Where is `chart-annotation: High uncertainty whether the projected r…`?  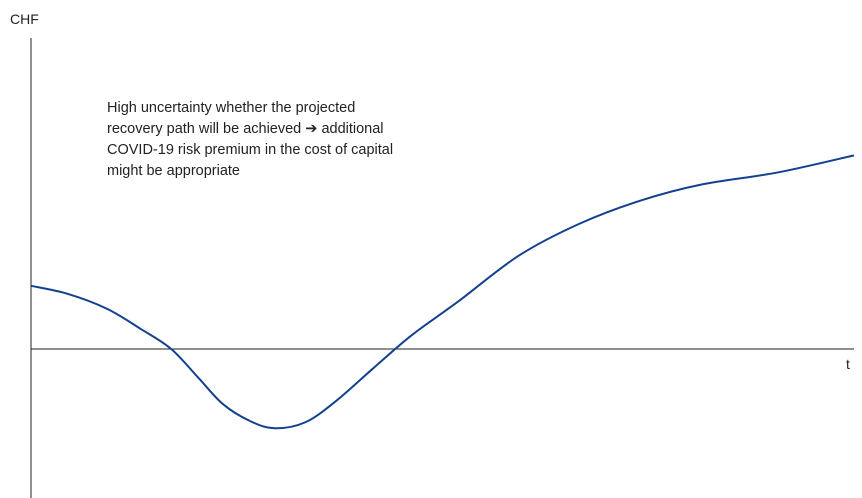
chart-annotation: High uncertainty whether the projected r… is located at coordinates (250, 139).